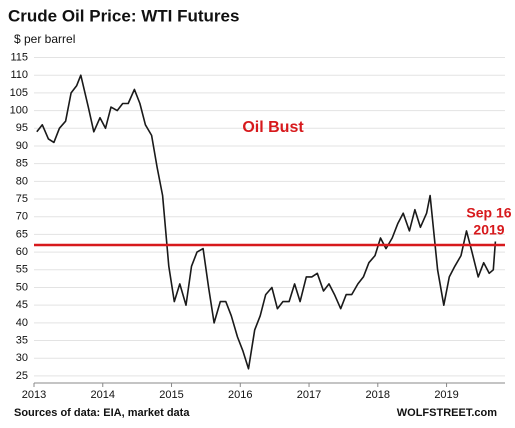 This screenshot has height=428, width=515. Describe the element at coordinates (22, 234) in the screenshot. I see `y-tick-label: 65` at that location.